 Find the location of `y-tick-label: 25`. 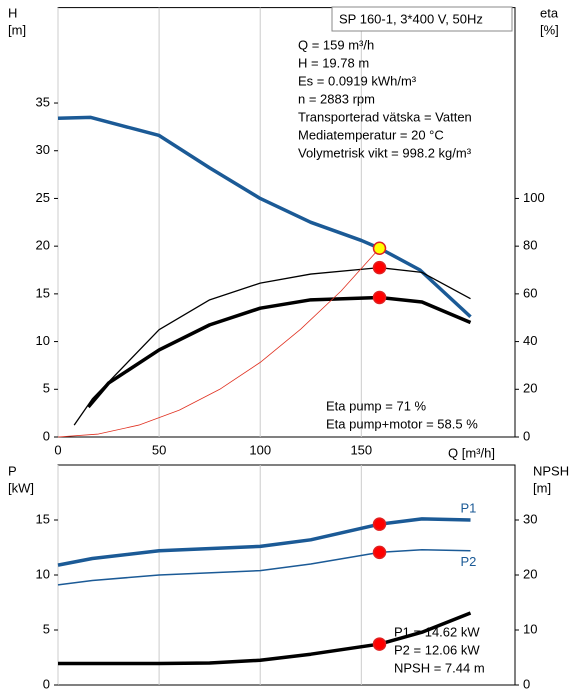

y-tick-label: 25 is located at coordinates (43, 197).